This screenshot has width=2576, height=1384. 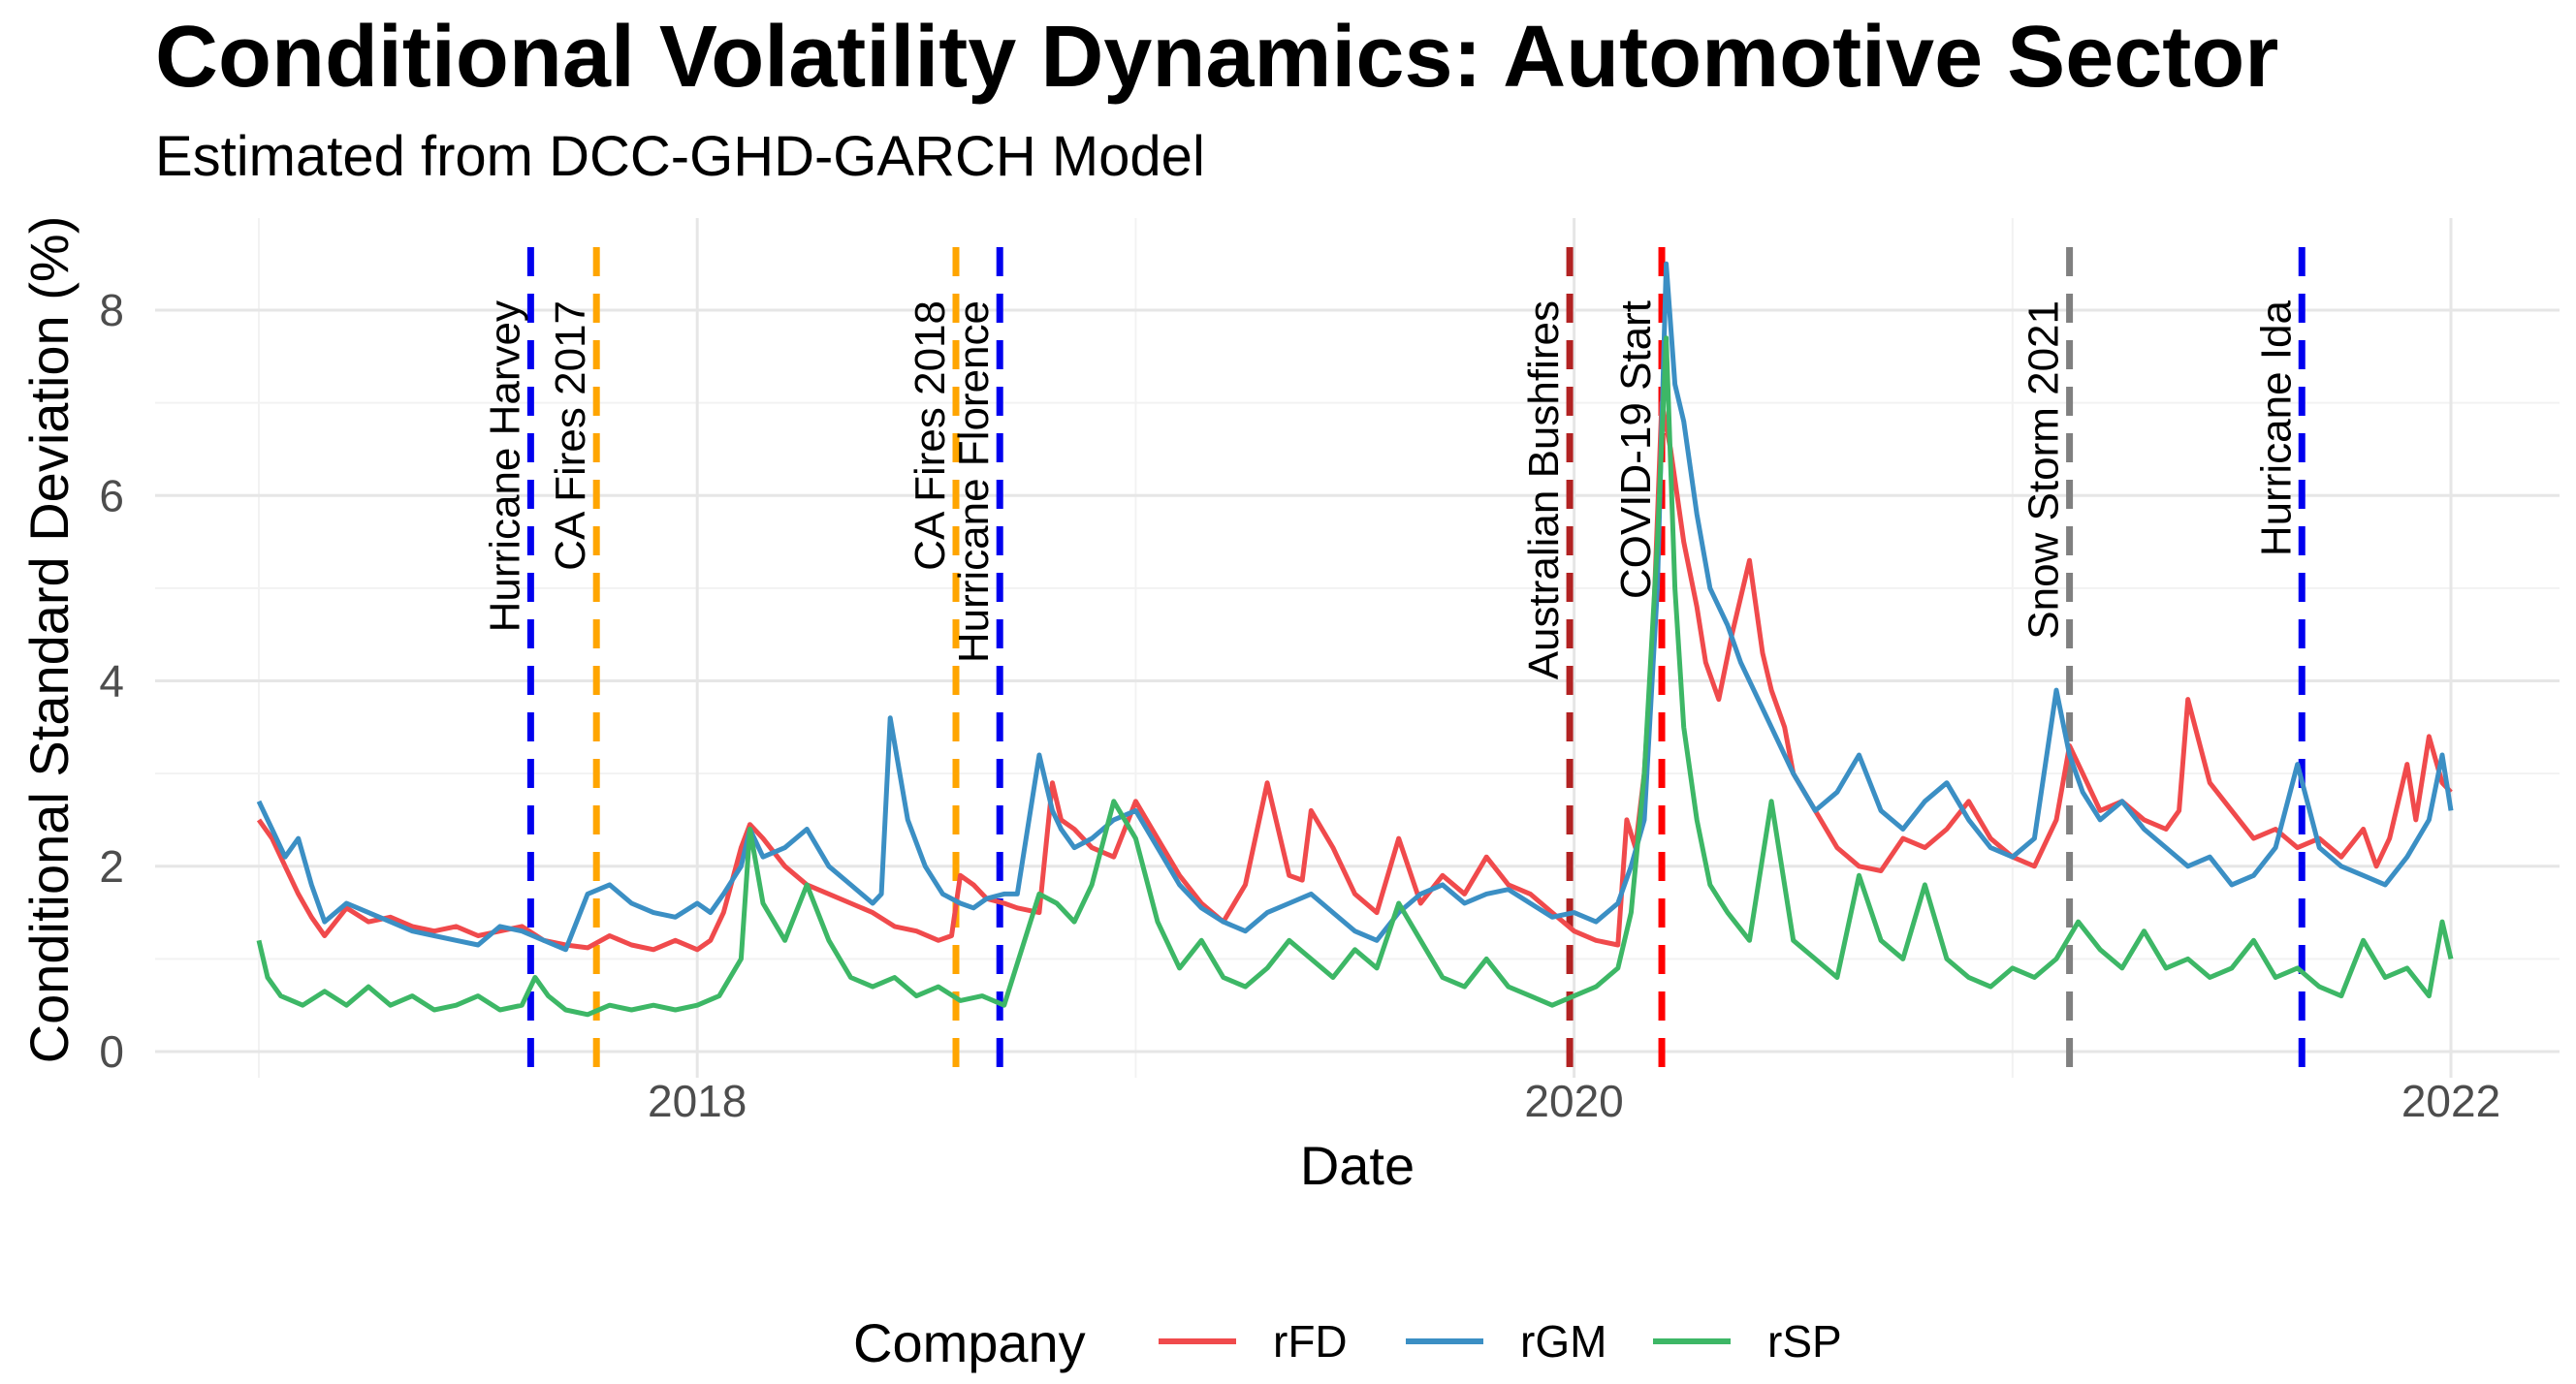 I want to click on legend-title: Company, so click(x=969, y=1342).